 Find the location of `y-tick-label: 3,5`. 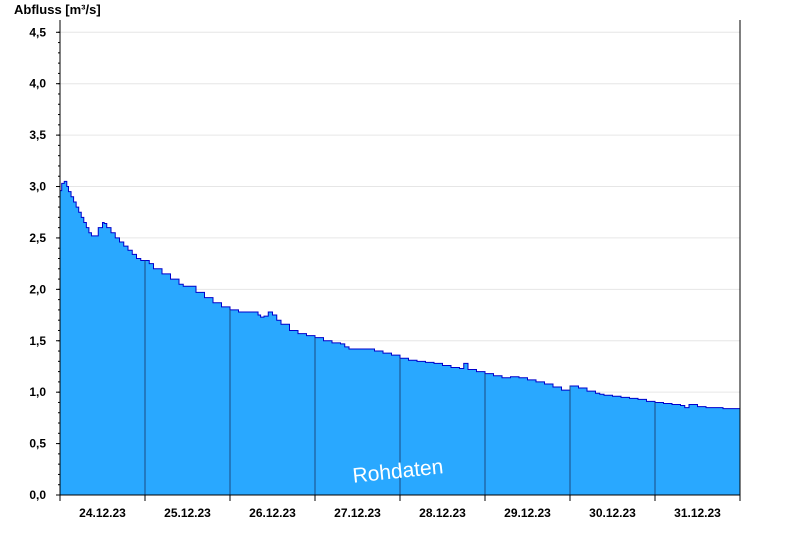

y-tick-label: 3,5 is located at coordinates (37, 135).